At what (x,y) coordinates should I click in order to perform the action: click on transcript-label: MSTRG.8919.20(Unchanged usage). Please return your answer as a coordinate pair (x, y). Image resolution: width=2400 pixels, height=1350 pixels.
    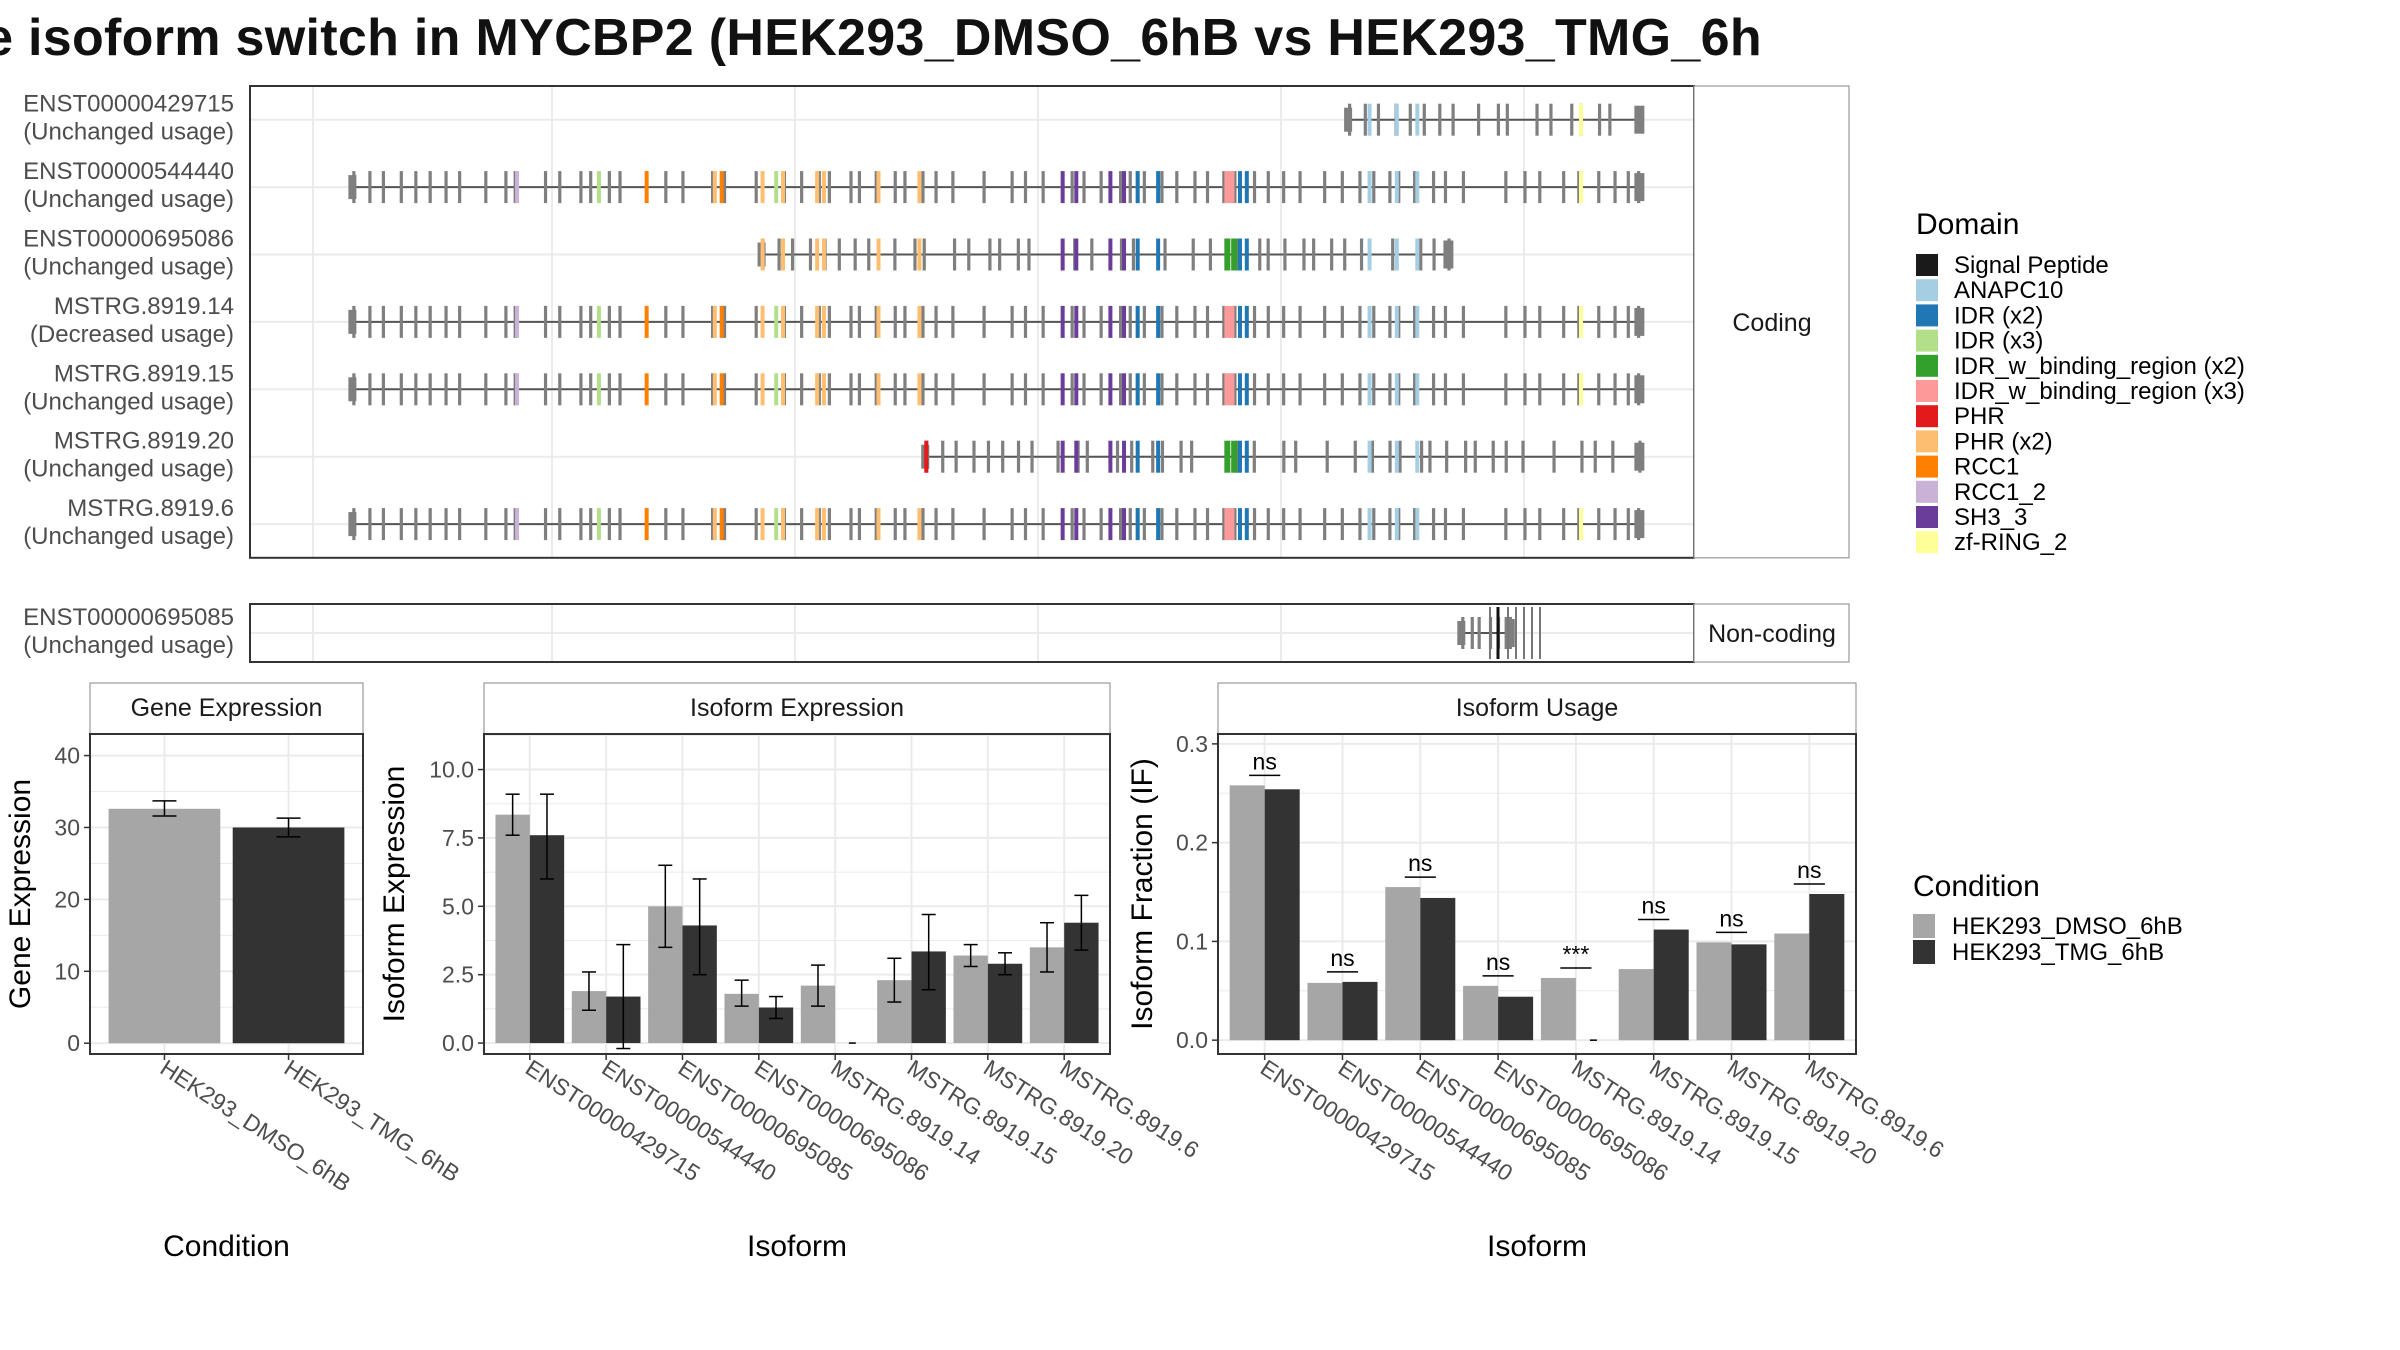
    Looking at the image, I should click on (128, 455).